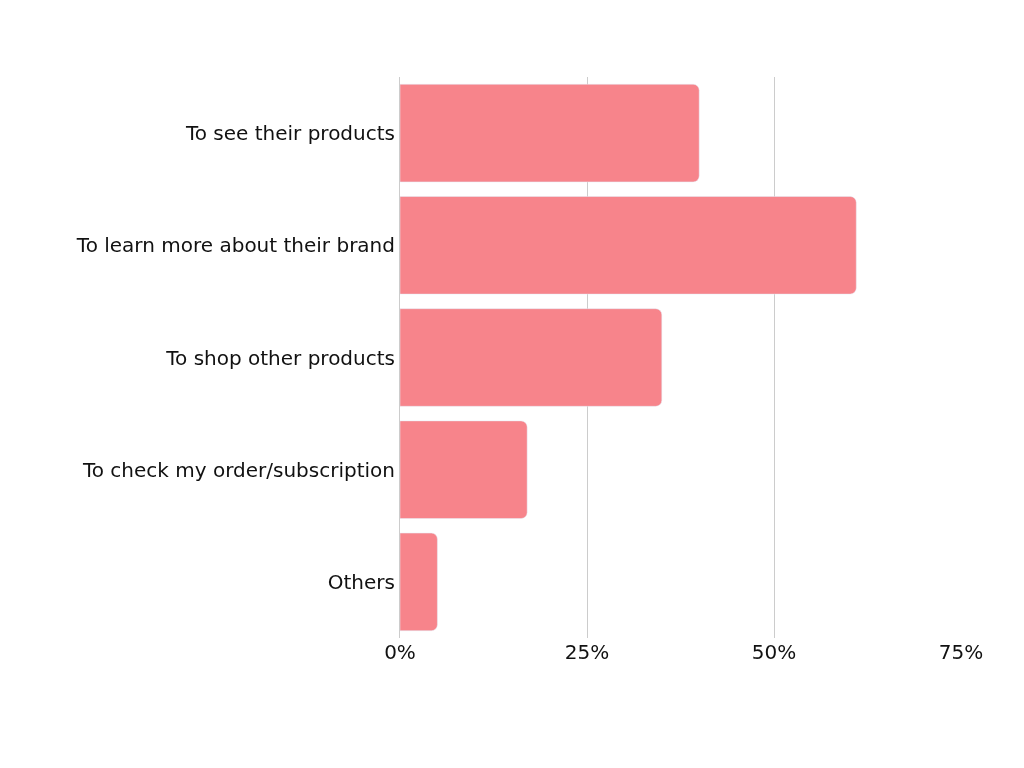 This screenshot has height=768, width=1024. What do you see at coordinates (361, 581) in the screenshot?
I see `y-tick-label: Others` at bounding box center [361, 581].